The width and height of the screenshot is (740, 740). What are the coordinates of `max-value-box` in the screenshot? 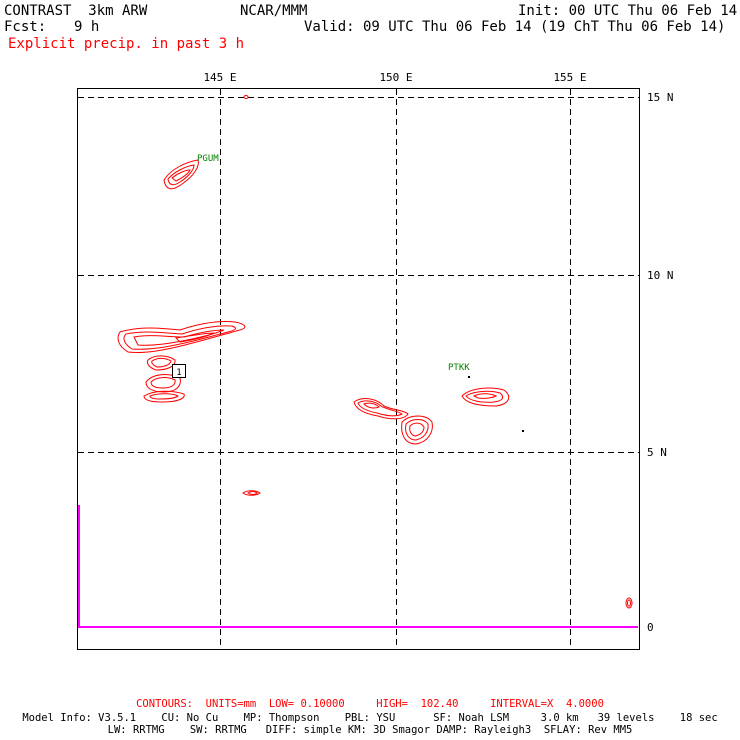 It's located at (179, 371).